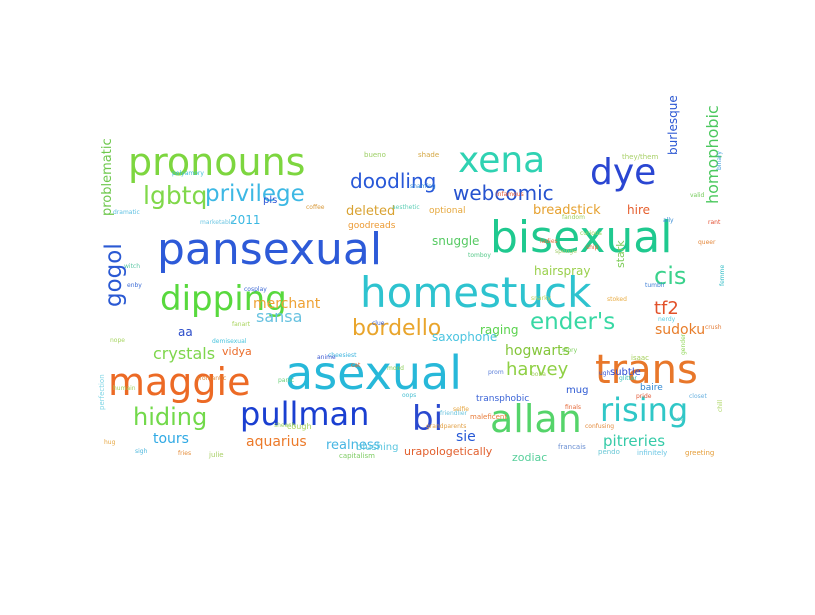  Describe the element at coordinates (326, 357) in the screenshot. I see `cloud-word: anime` at that location.